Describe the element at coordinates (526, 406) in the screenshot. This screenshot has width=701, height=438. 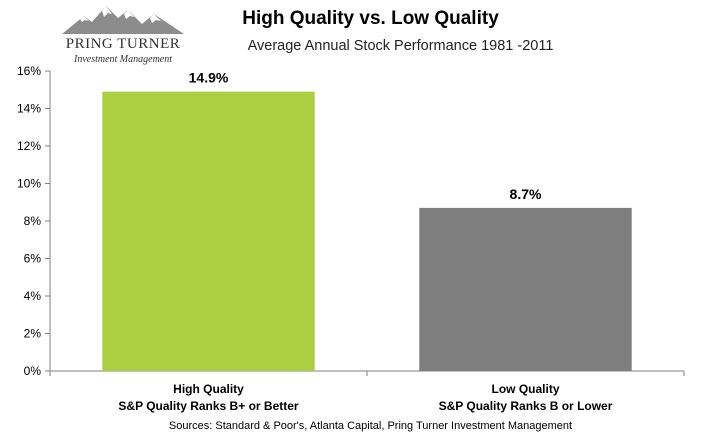
I see `x-category-label: S&P Quality Ranks B or Lower` at that location.